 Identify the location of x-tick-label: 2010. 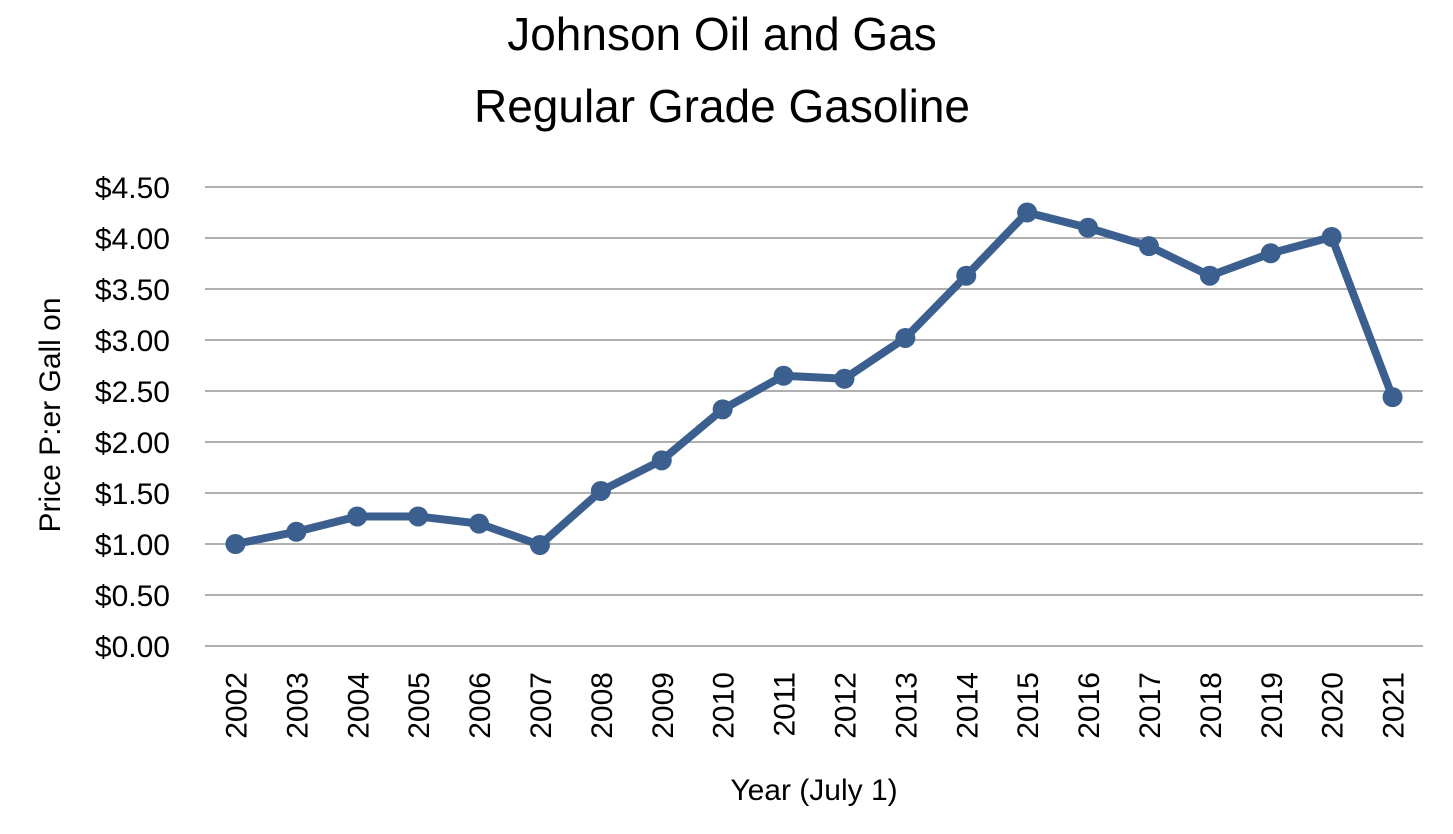
(724, 705).